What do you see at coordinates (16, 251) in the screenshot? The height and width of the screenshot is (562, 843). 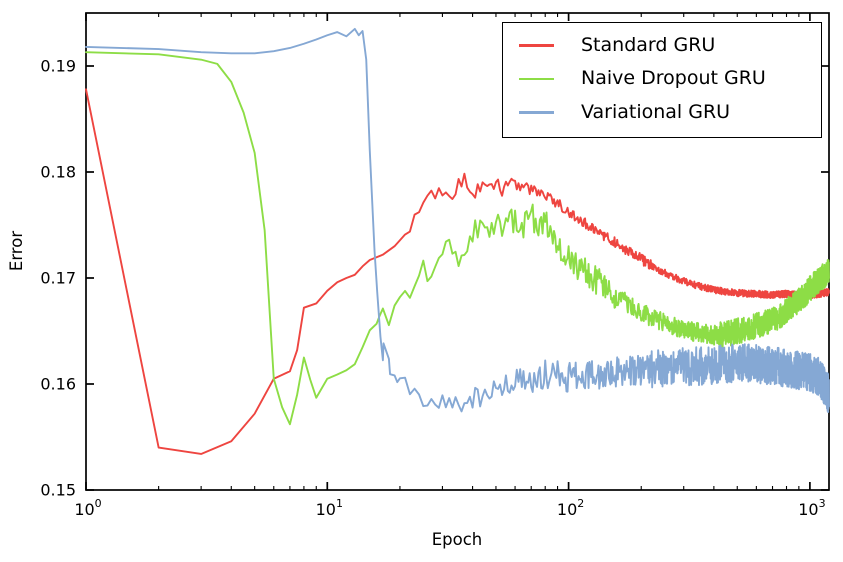 I see `y-axis-label: Error` at bounding box center [16, 251].